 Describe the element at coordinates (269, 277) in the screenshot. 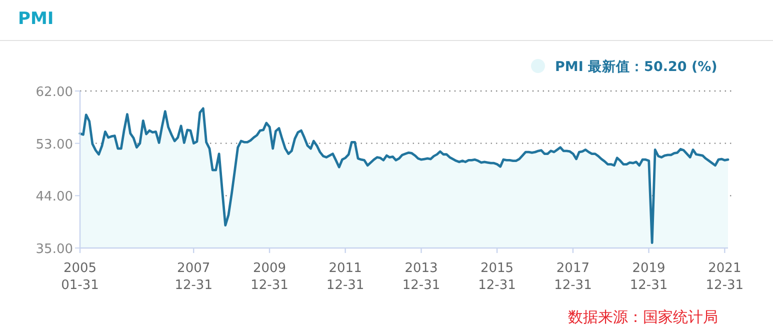

I see `x-tick-label: 2009 12-31` at that location.